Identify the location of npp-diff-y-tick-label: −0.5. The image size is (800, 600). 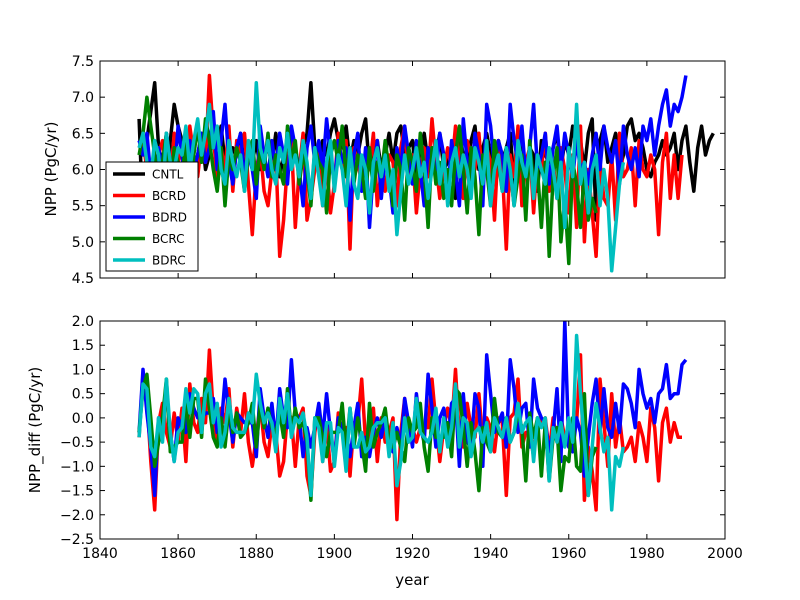
(77, 443).